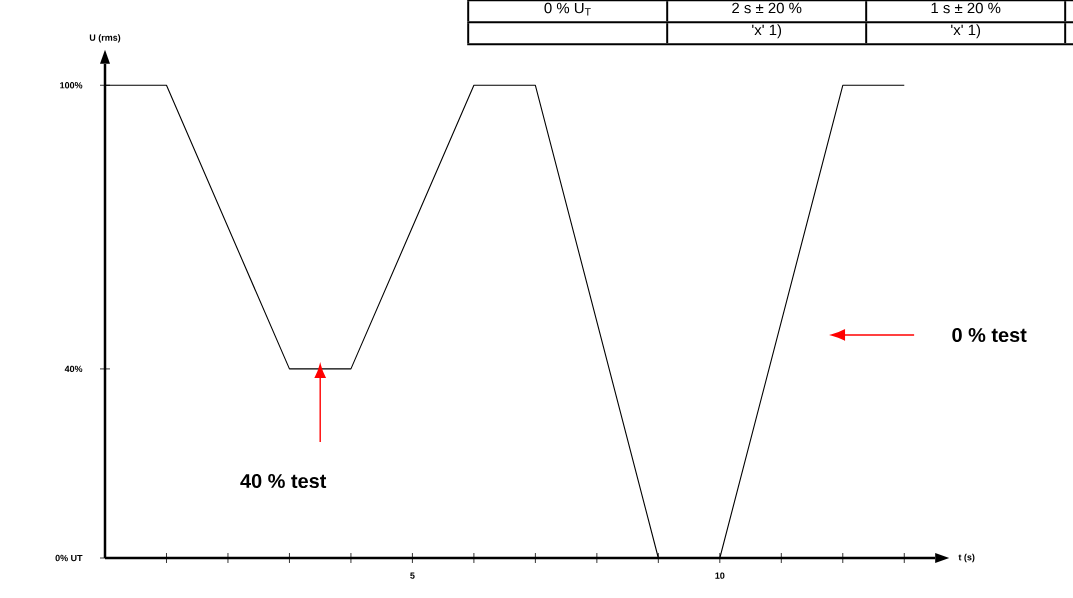 This screenshot has width=1073, height=598. I want to click on x-tick-label: 10, so click(720, 575).